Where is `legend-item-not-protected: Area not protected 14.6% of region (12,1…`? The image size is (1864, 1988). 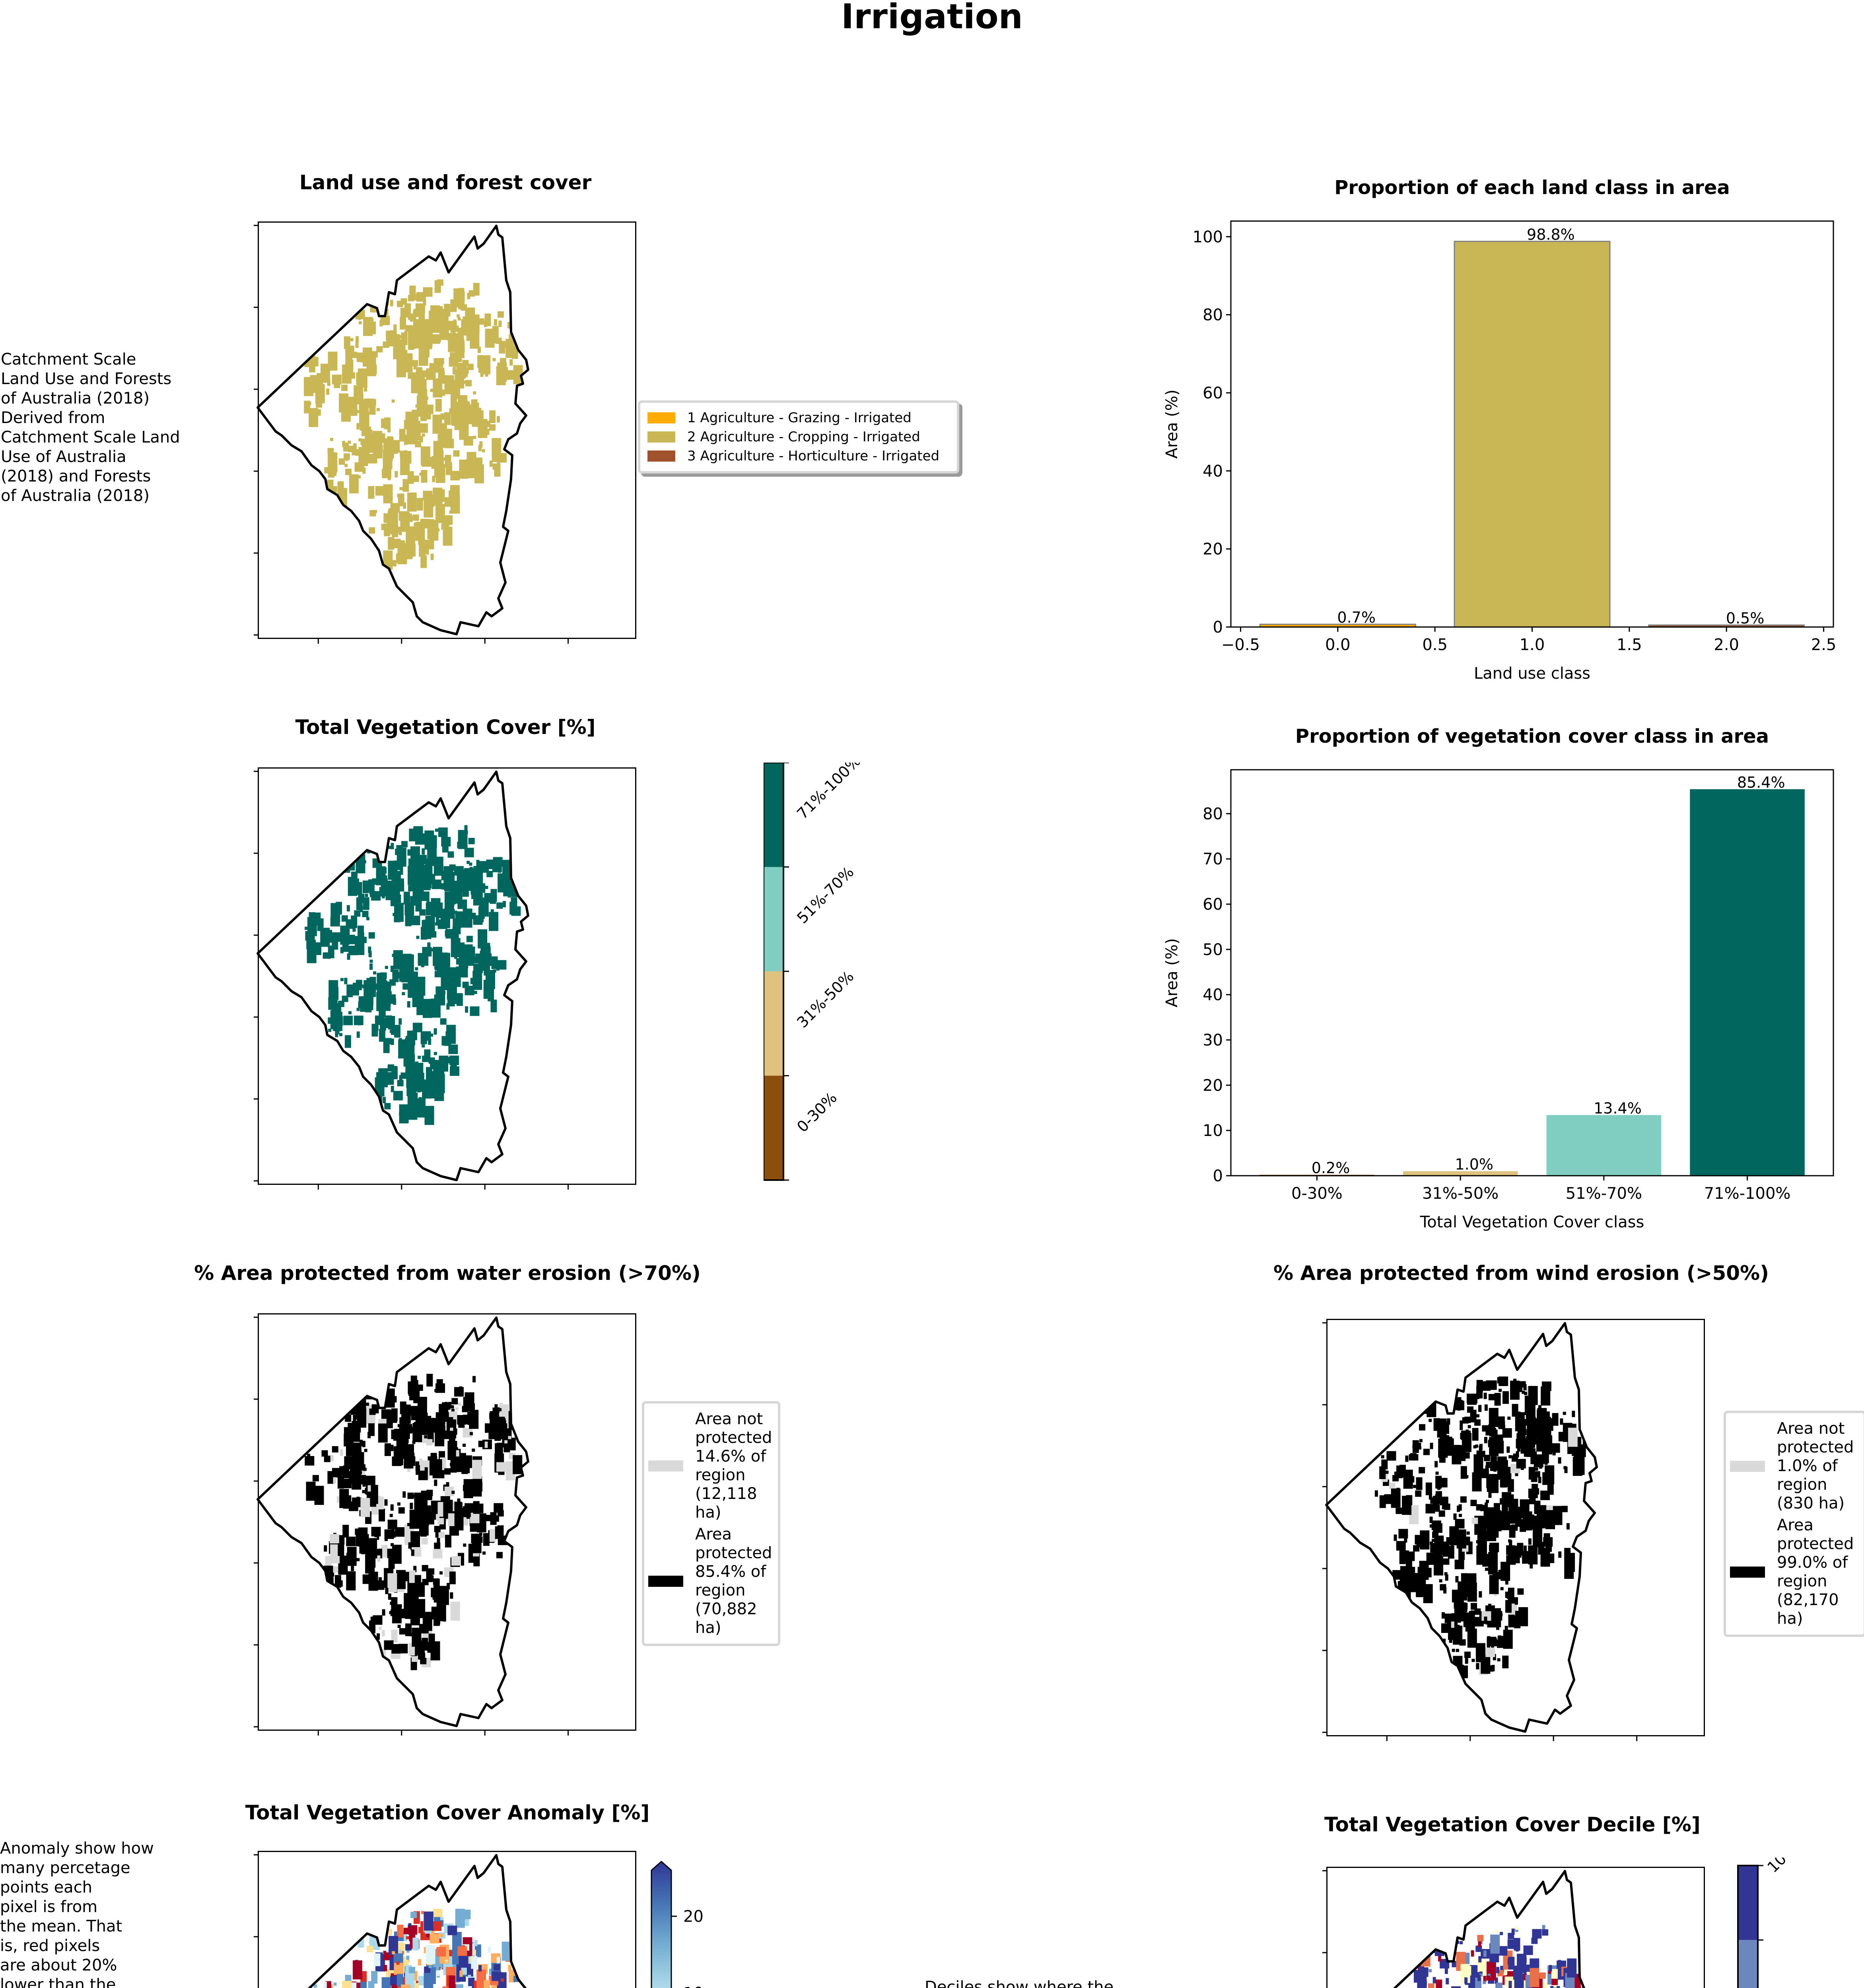
legend-item-not-protected: Area not protected 14.6% of region (12,1… is located at coordinates (711, 1466).